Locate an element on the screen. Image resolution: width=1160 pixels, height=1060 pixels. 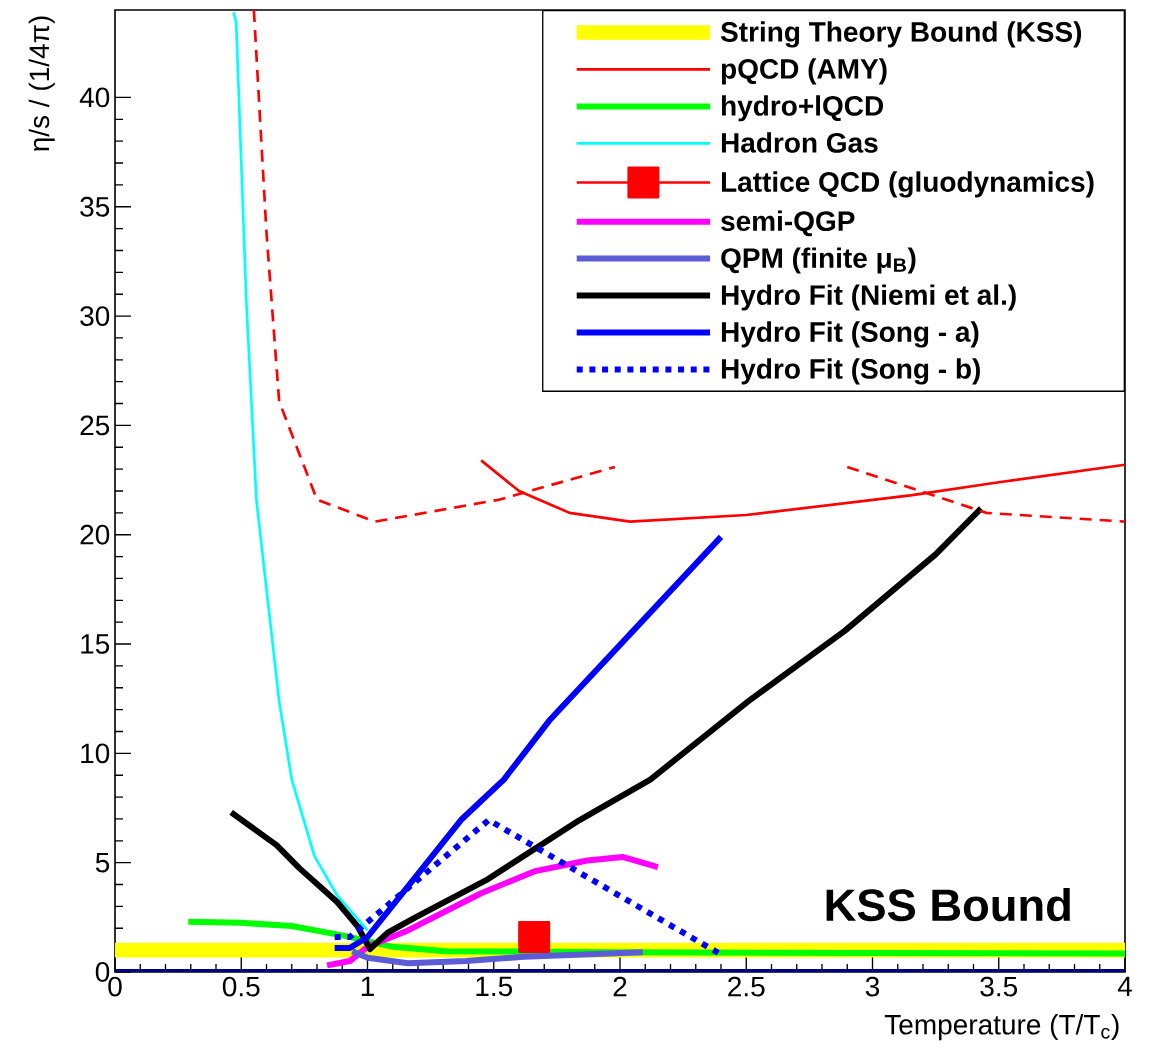
y-tick-label: 10 is located at coordinates (95, 753).